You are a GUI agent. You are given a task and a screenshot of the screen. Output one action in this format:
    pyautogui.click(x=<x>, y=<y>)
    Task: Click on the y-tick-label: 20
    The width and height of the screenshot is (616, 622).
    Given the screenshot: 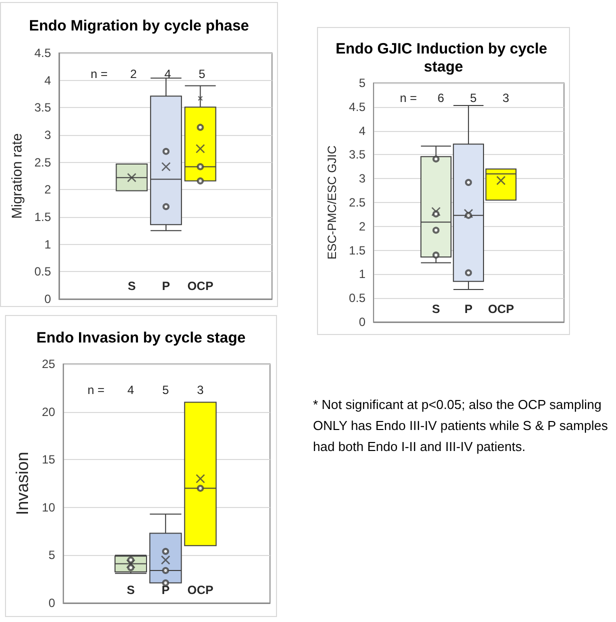 What is the action you would take?
    pyautogui.click(x=49, y=411)
    